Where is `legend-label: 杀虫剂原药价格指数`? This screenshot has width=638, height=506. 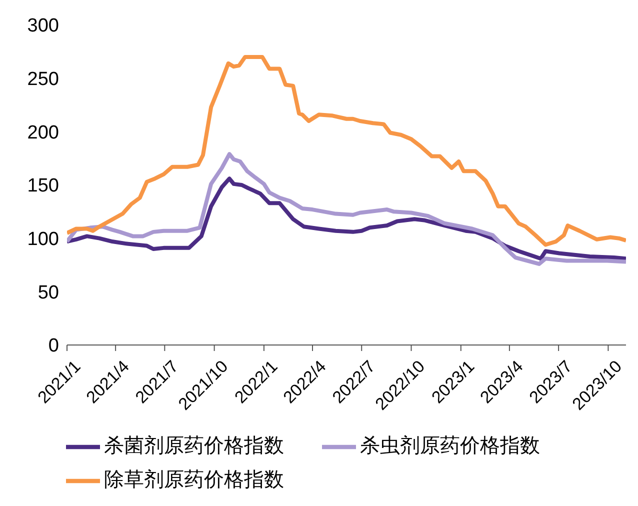
legend-label: 杀虫剂原药价格指数 is located at coordinates (450, 445).